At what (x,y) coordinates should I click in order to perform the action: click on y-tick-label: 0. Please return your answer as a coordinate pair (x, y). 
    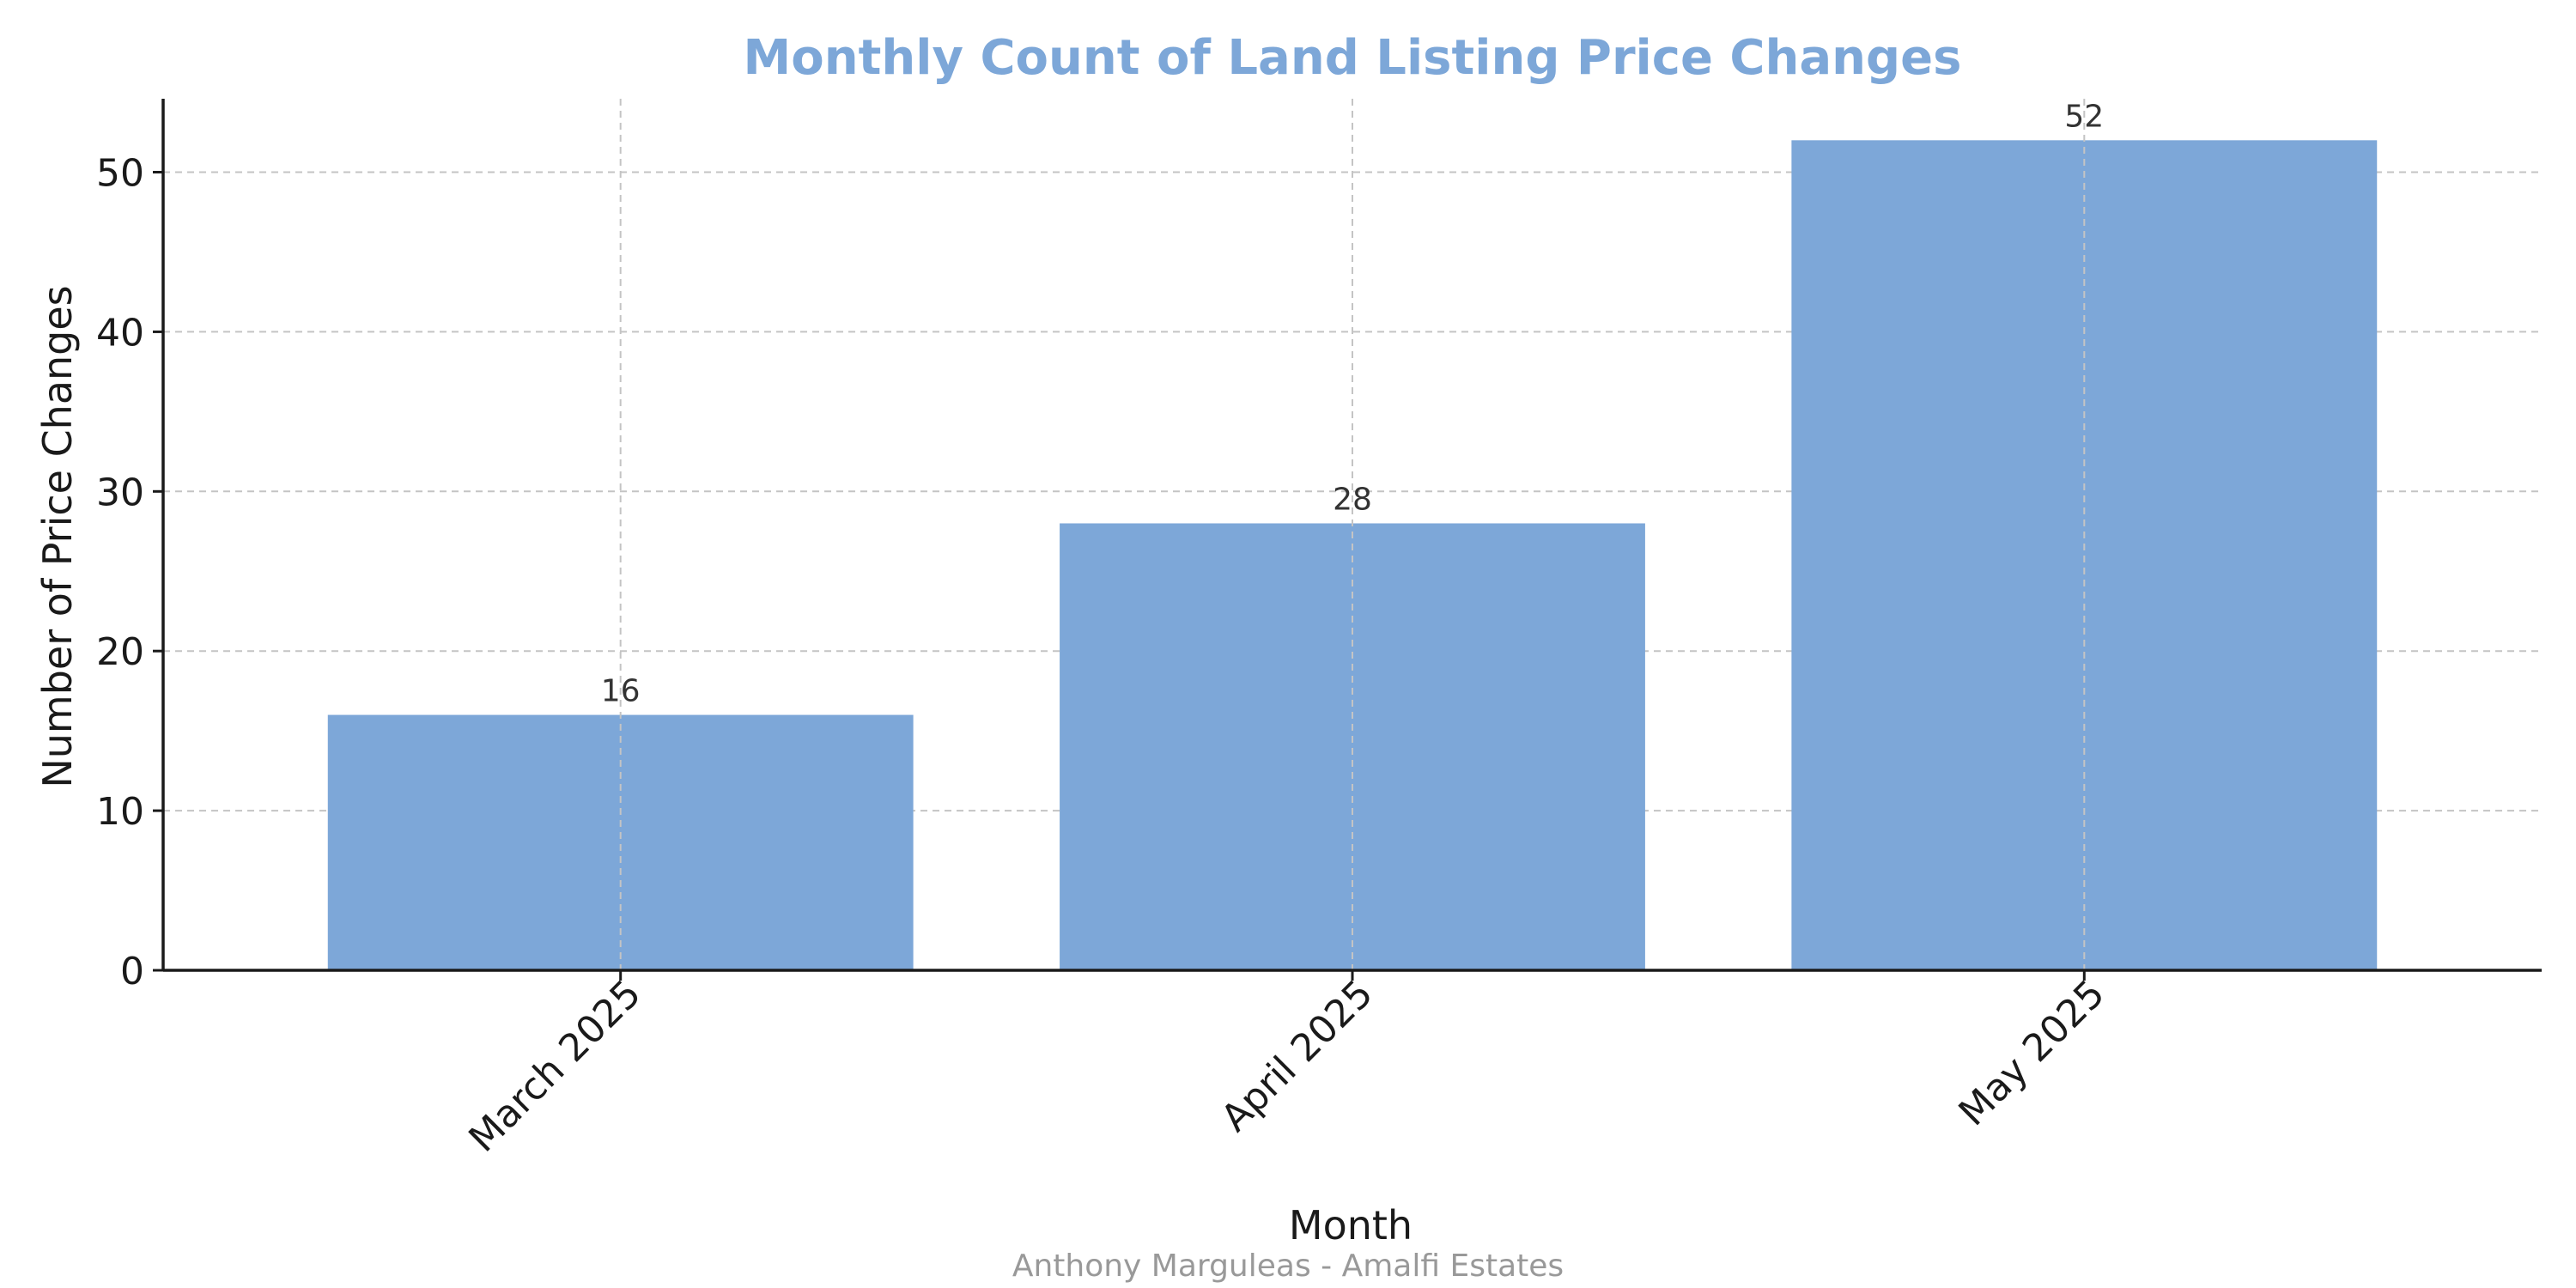
    Looking at the image, I should click on (132, 972).